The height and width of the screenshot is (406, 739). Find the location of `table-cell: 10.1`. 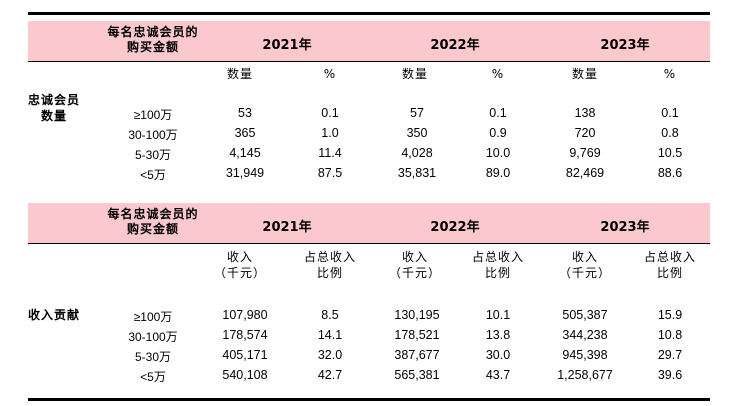

table-cell: 10.1 is located at coordinates (498, 315).